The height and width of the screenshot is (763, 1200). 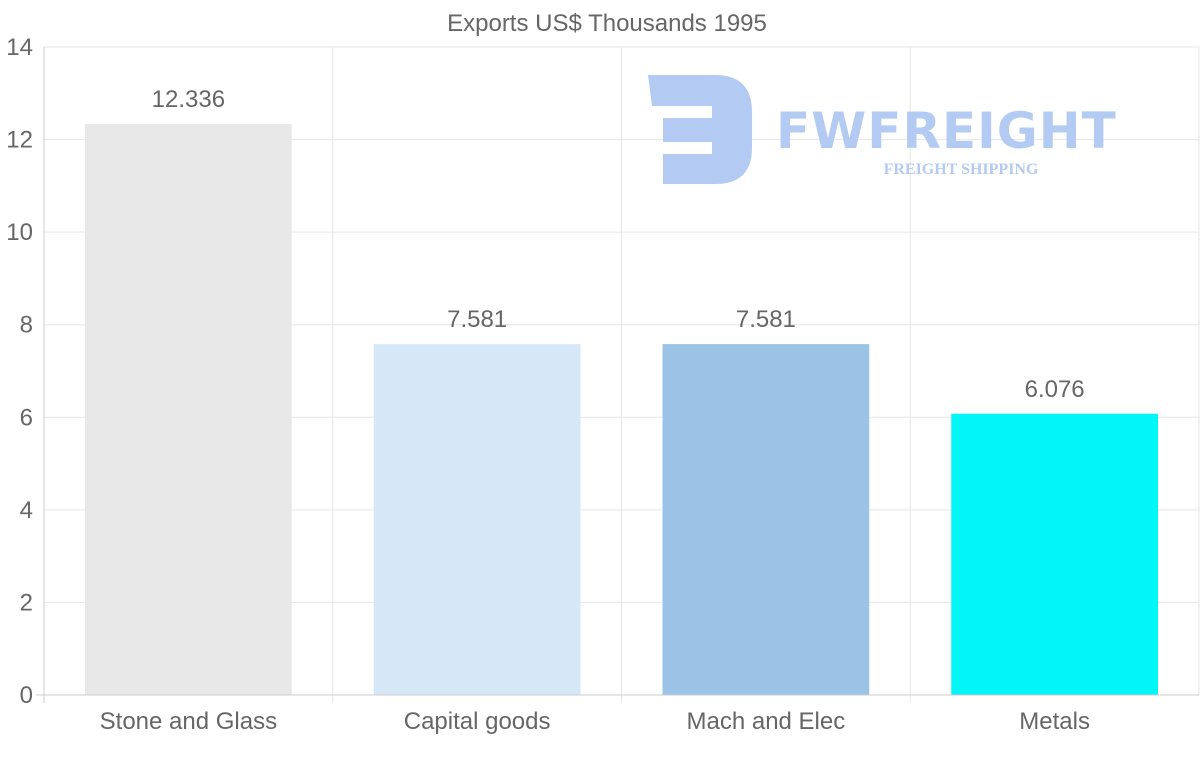 What do you see at coordinates (26, 417) in the screenshot?
I see `y-tick-label: 6` at bounding box center [26, 417].